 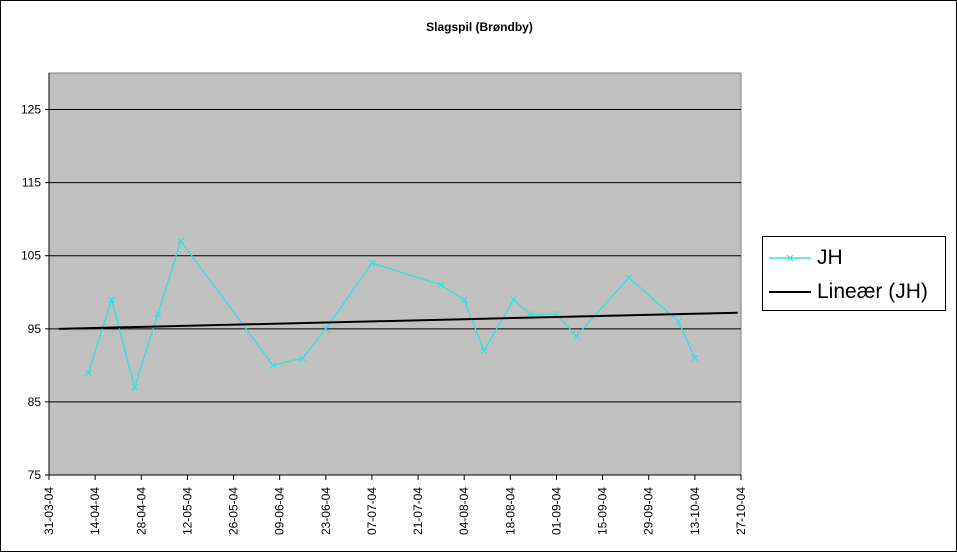 I want to click on x-tick-label: 09-06-04, so click(x=280, y=511).